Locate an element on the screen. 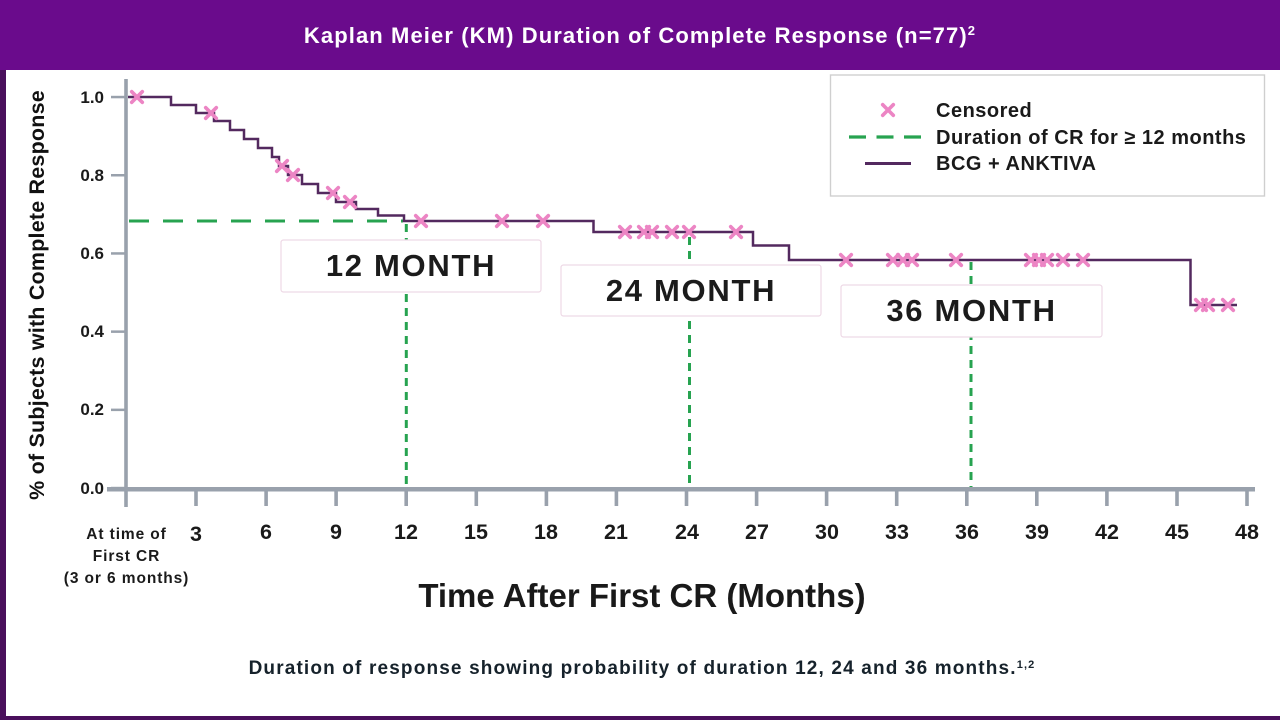 This screenshot has height=720, width=1280. svg-text: 33 is located at coordinates (897, 532).